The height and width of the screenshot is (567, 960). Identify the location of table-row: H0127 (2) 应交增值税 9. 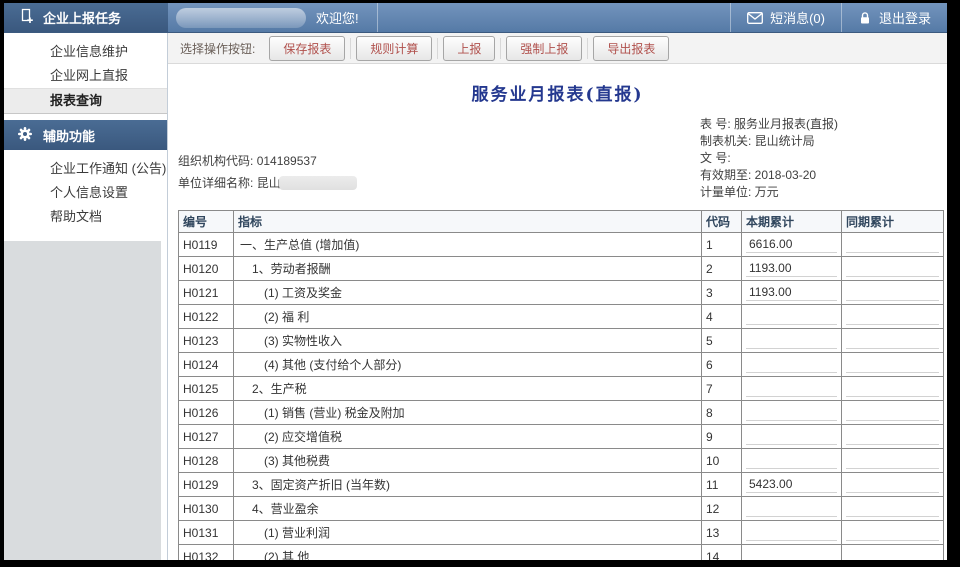
(561, 436).